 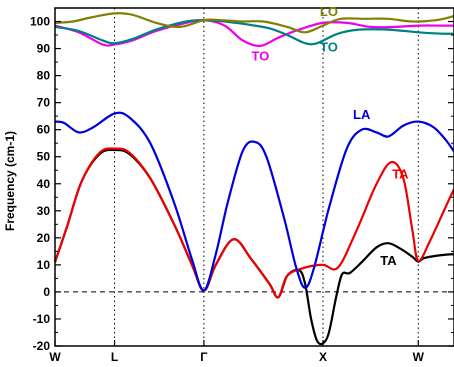 What do you see at coordinates (362, 114) in the screenshot?
I see `branch-label-la: LA` at bounding box center [362, 114].